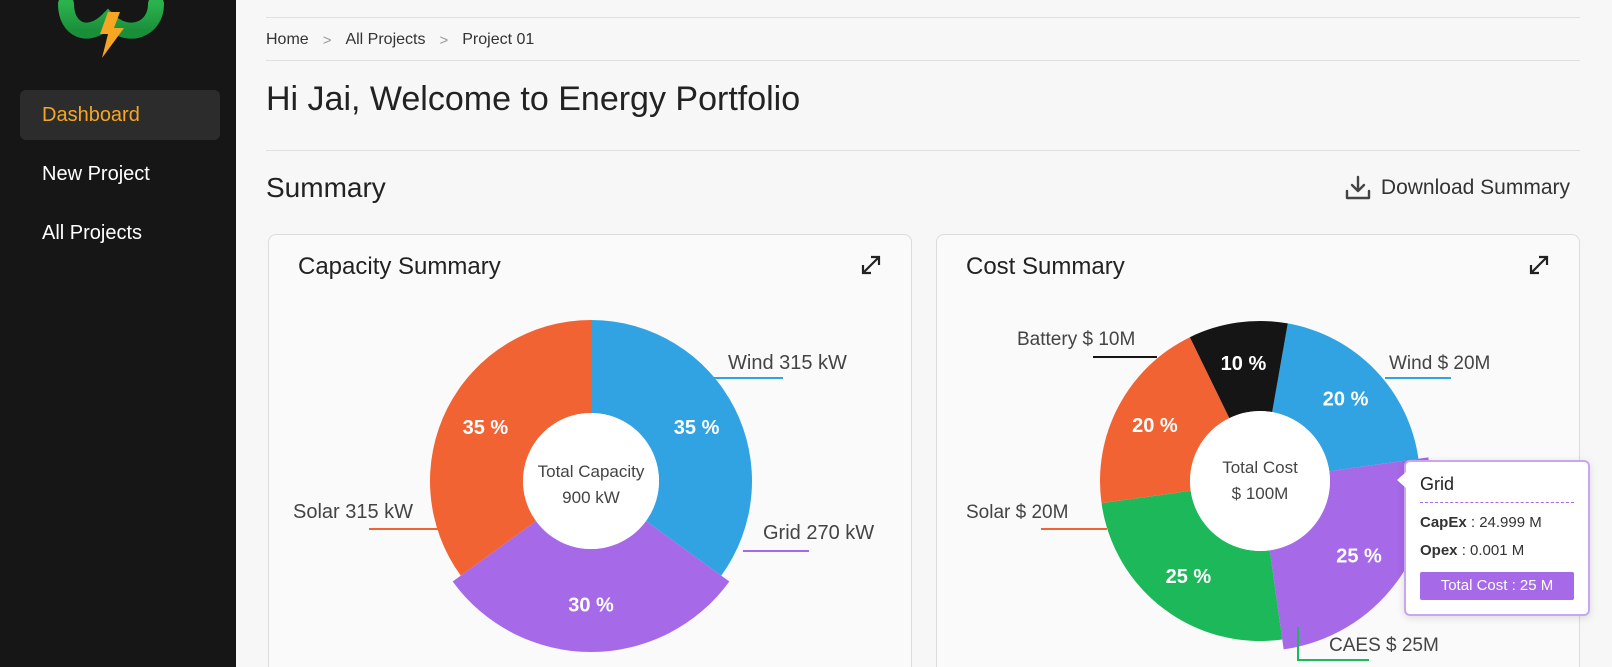 The height and width of the screenshot is (667, 1612). What do you see at coordinates (399, 266) in the screenshot?
I see `card-title: Capacity Summary` at bounding box center [399, 266].